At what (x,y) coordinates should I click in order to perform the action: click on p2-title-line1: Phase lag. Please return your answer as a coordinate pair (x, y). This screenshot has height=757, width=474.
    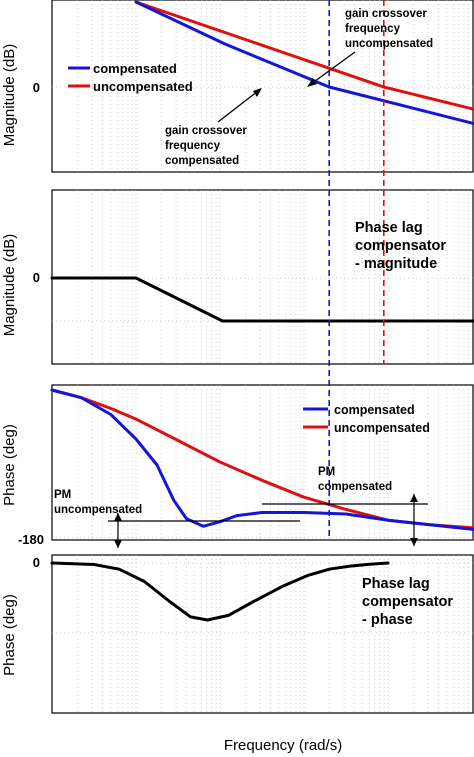
    Looking at the image, I should click on (389, 228).